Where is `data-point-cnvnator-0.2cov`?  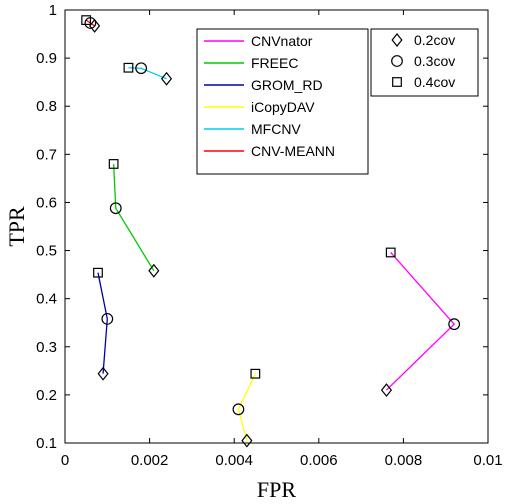 data-point-cnvnator-0.2cov is located at coordinates (386, 390).